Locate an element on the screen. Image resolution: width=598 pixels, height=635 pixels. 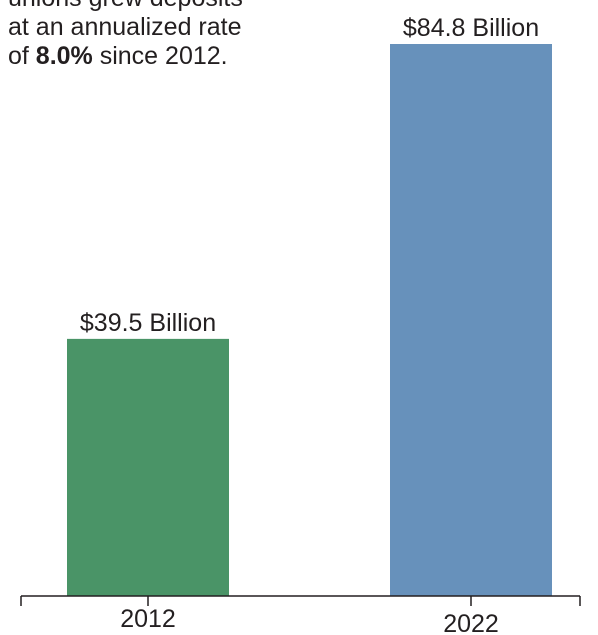
callout-rate: 8.0% is located at coordinates (64, 56).